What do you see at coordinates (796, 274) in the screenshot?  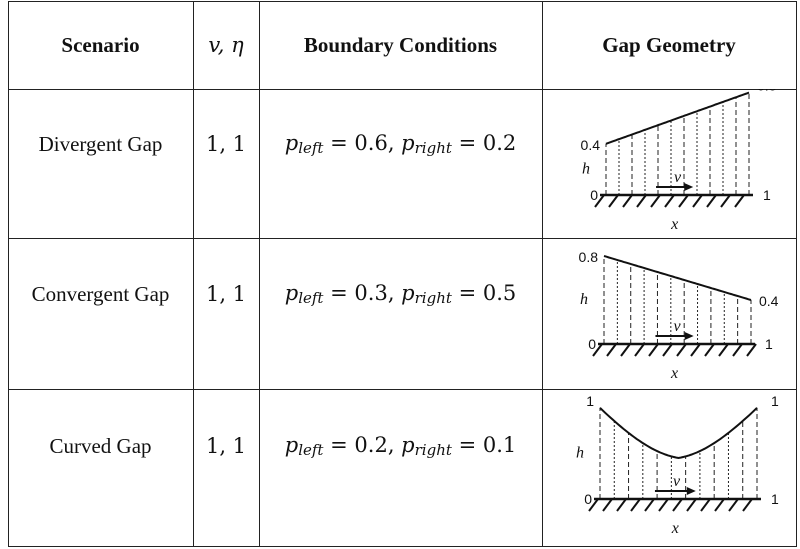 I see `table-border-right` at bounding box center [796, 274].